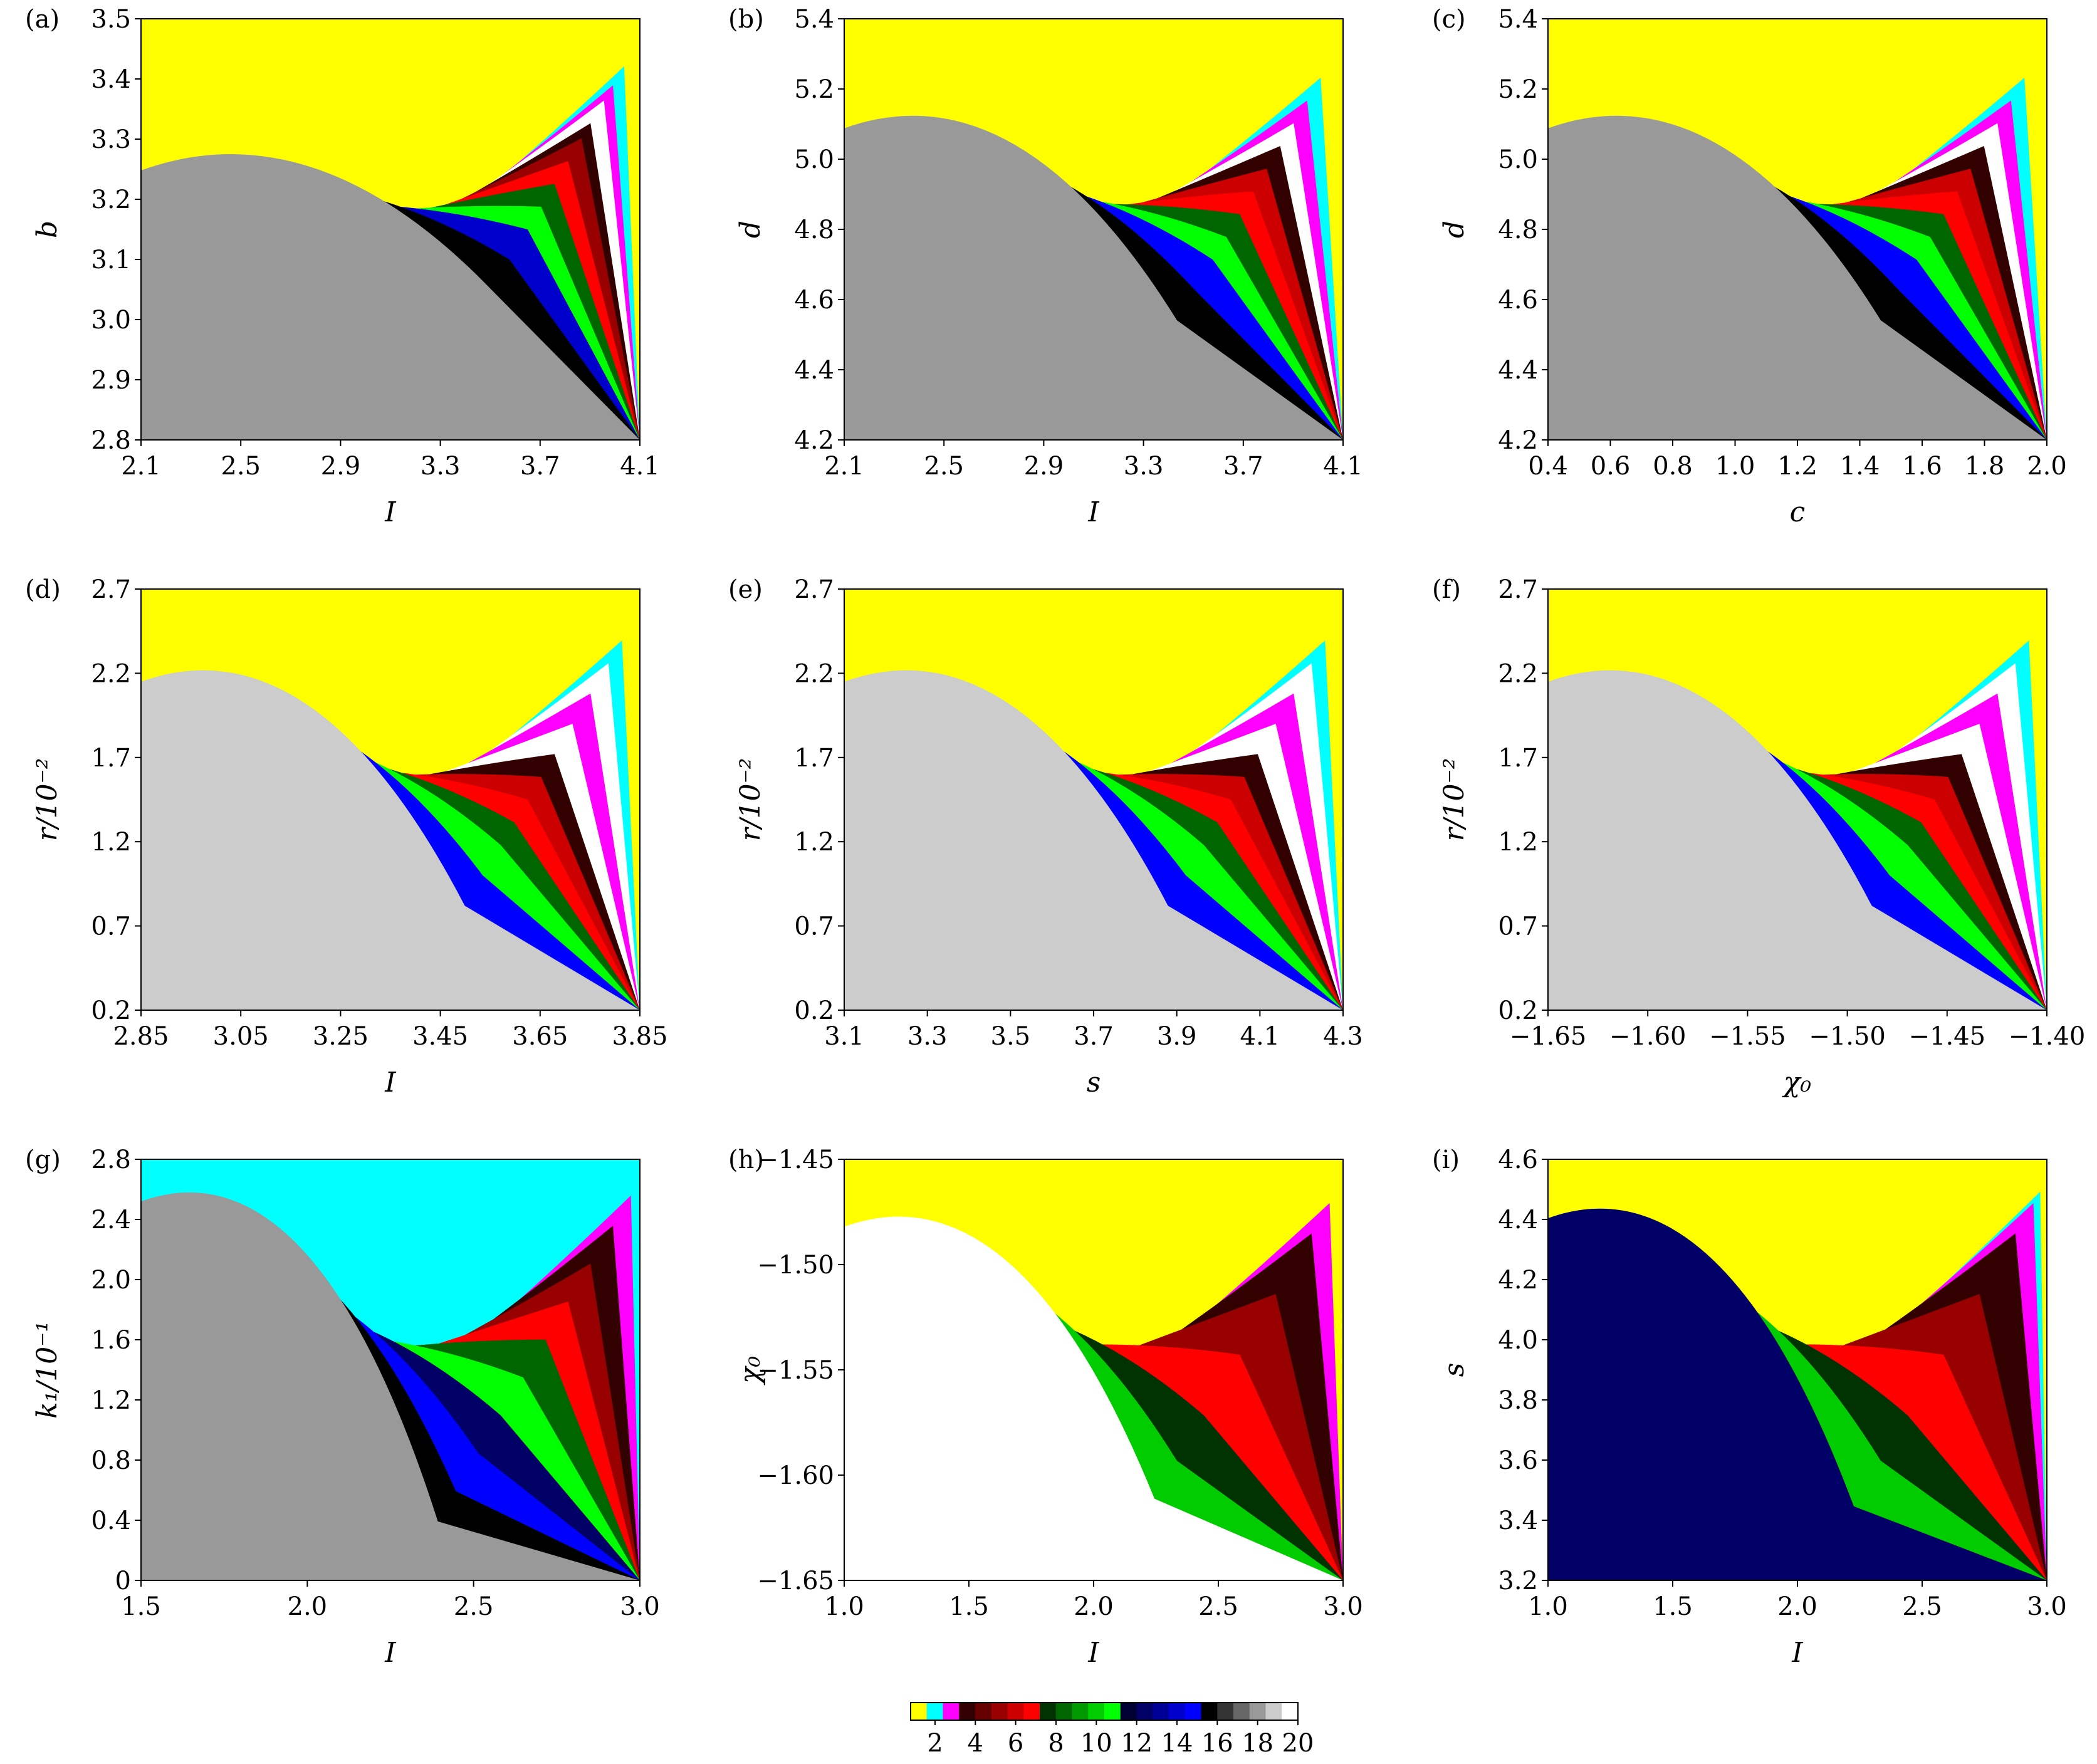  I want to click on colorbar-tick-label: 6, so click(1015, 1743).